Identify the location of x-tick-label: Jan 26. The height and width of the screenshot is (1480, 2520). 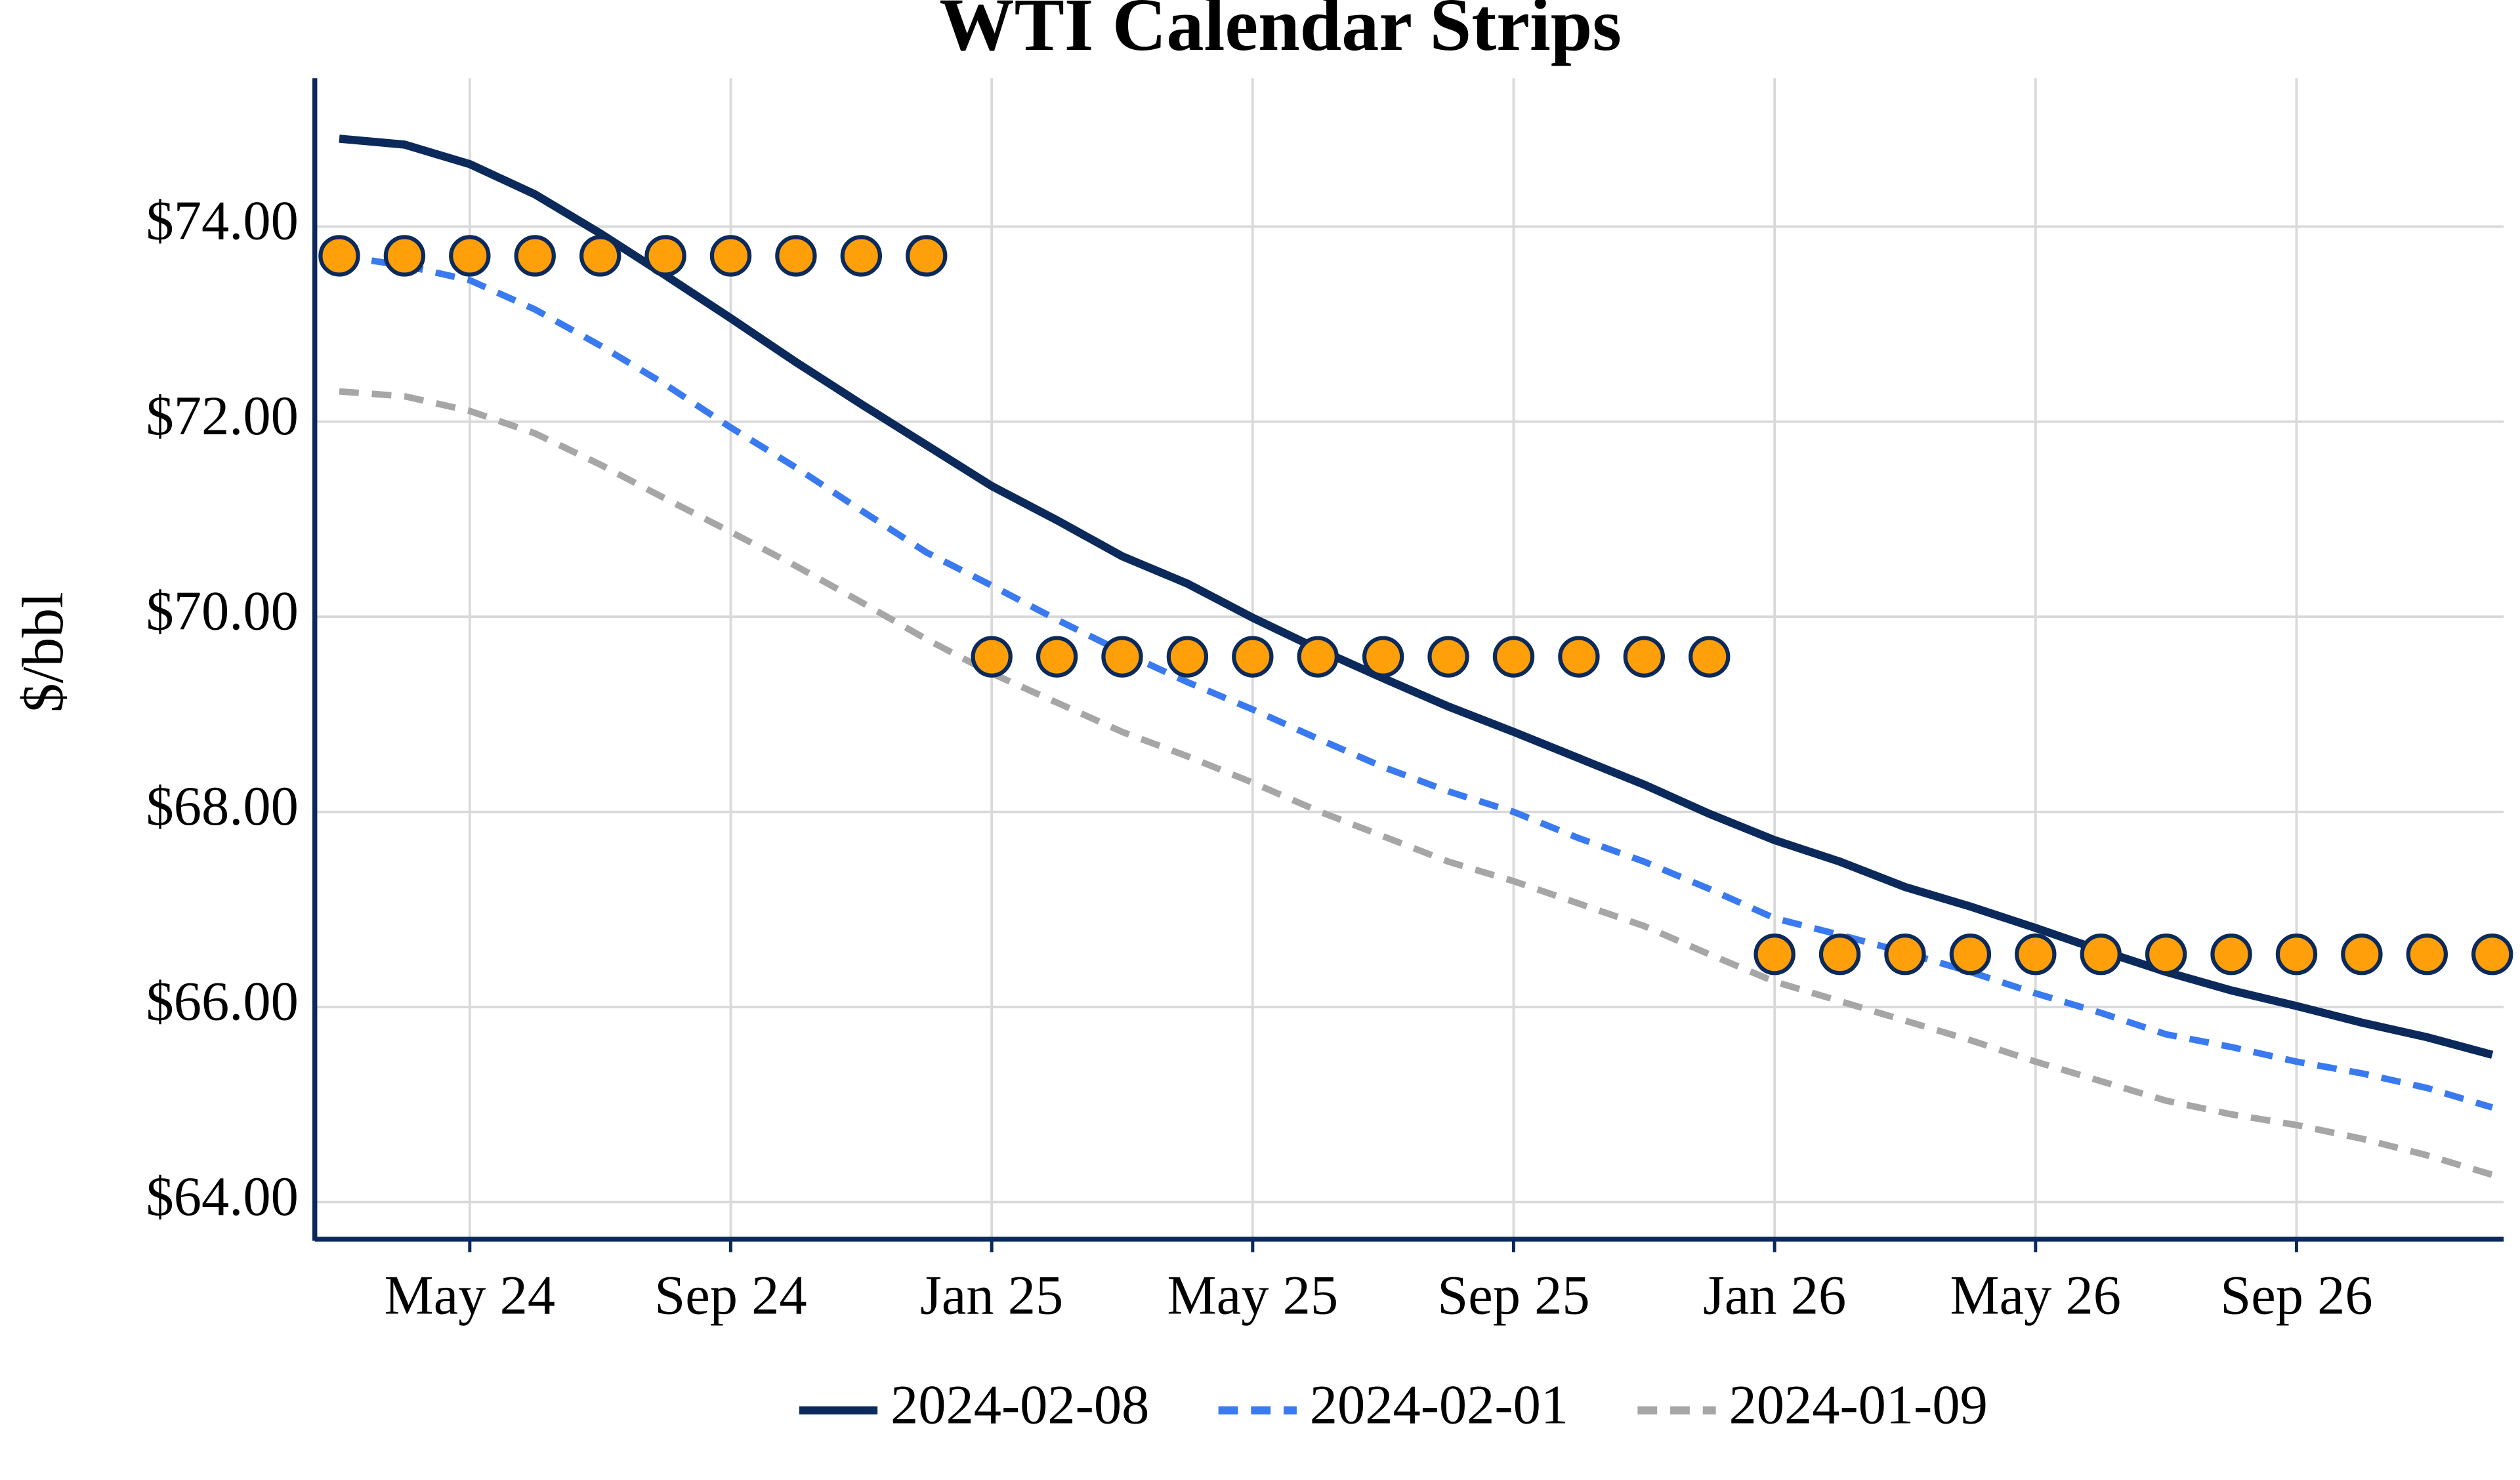
(1774, 1295).